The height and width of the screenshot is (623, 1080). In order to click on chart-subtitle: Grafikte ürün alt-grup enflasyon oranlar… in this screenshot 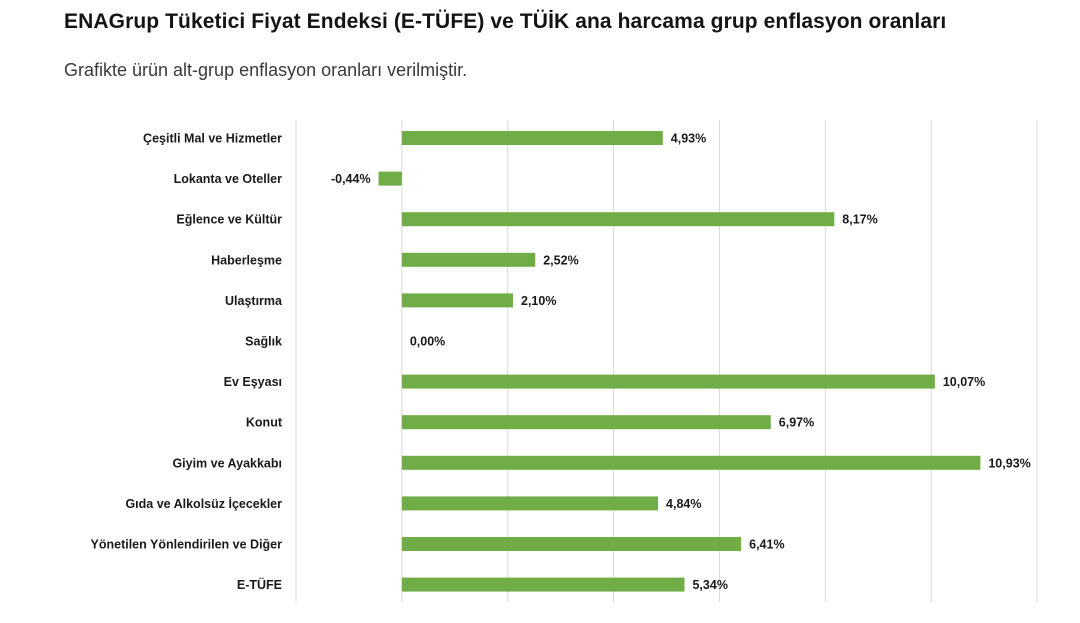, I will do `click(266, 70)`.